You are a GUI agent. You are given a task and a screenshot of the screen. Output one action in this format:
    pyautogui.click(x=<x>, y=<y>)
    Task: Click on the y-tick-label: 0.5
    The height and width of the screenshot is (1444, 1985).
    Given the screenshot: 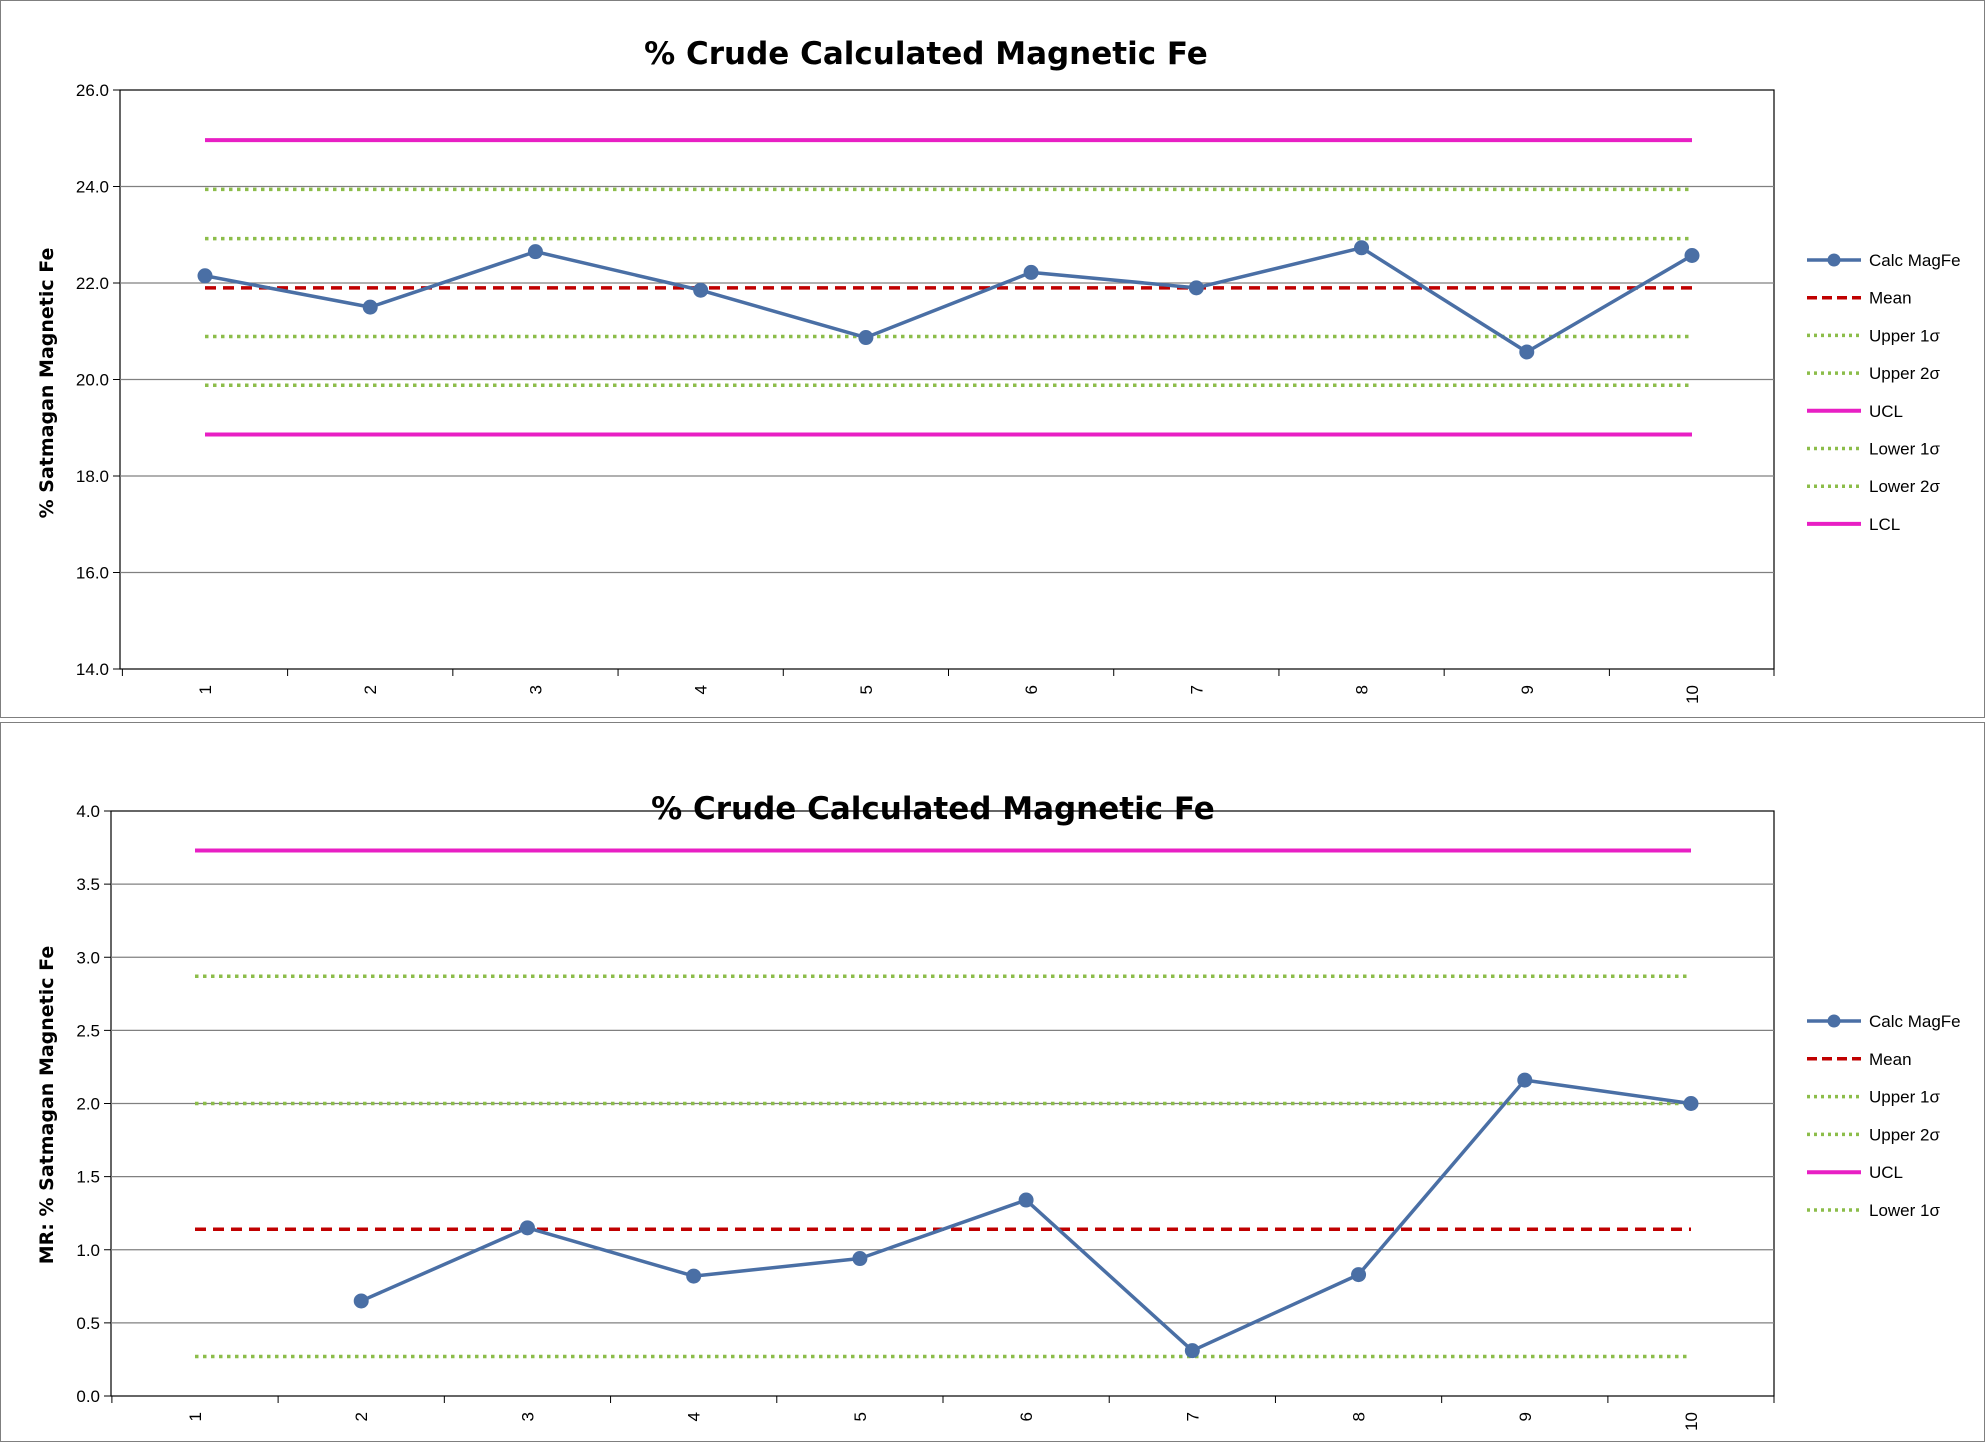 What is the action you would take?
    pyautogui.click(x=88, y=1323)
    